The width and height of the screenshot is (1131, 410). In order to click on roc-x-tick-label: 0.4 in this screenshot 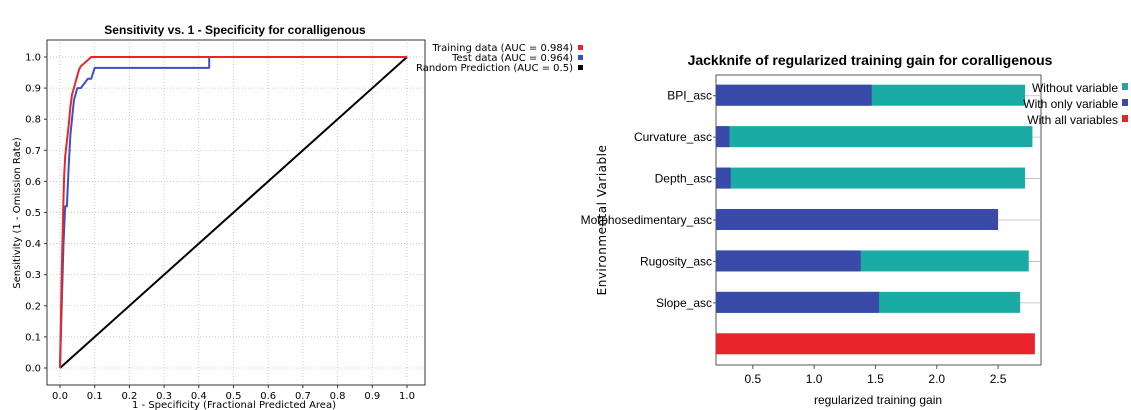, I will do `click(199, 396)`.